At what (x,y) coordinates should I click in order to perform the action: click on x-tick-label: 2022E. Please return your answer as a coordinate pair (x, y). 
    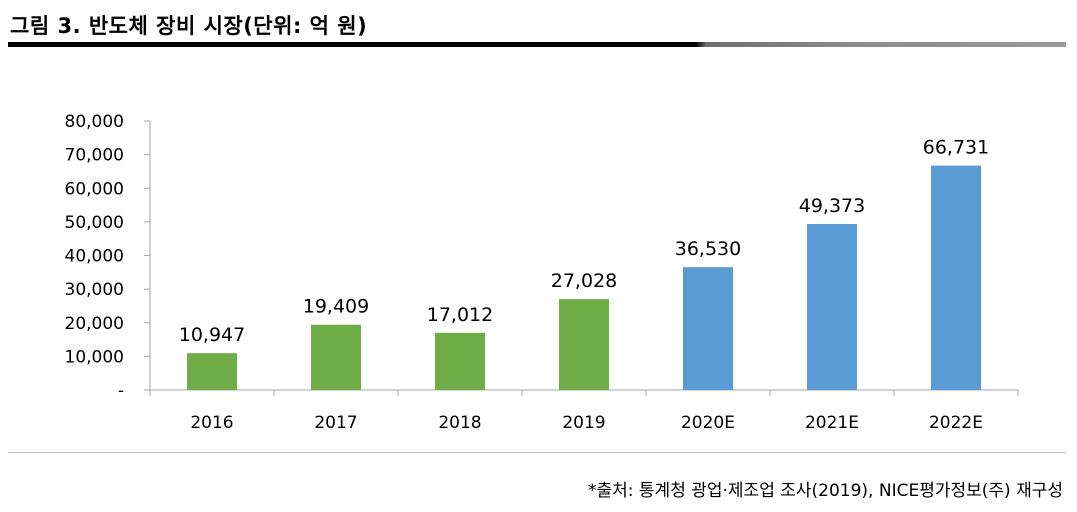
    Looking at the image, I should click on (956, 423).